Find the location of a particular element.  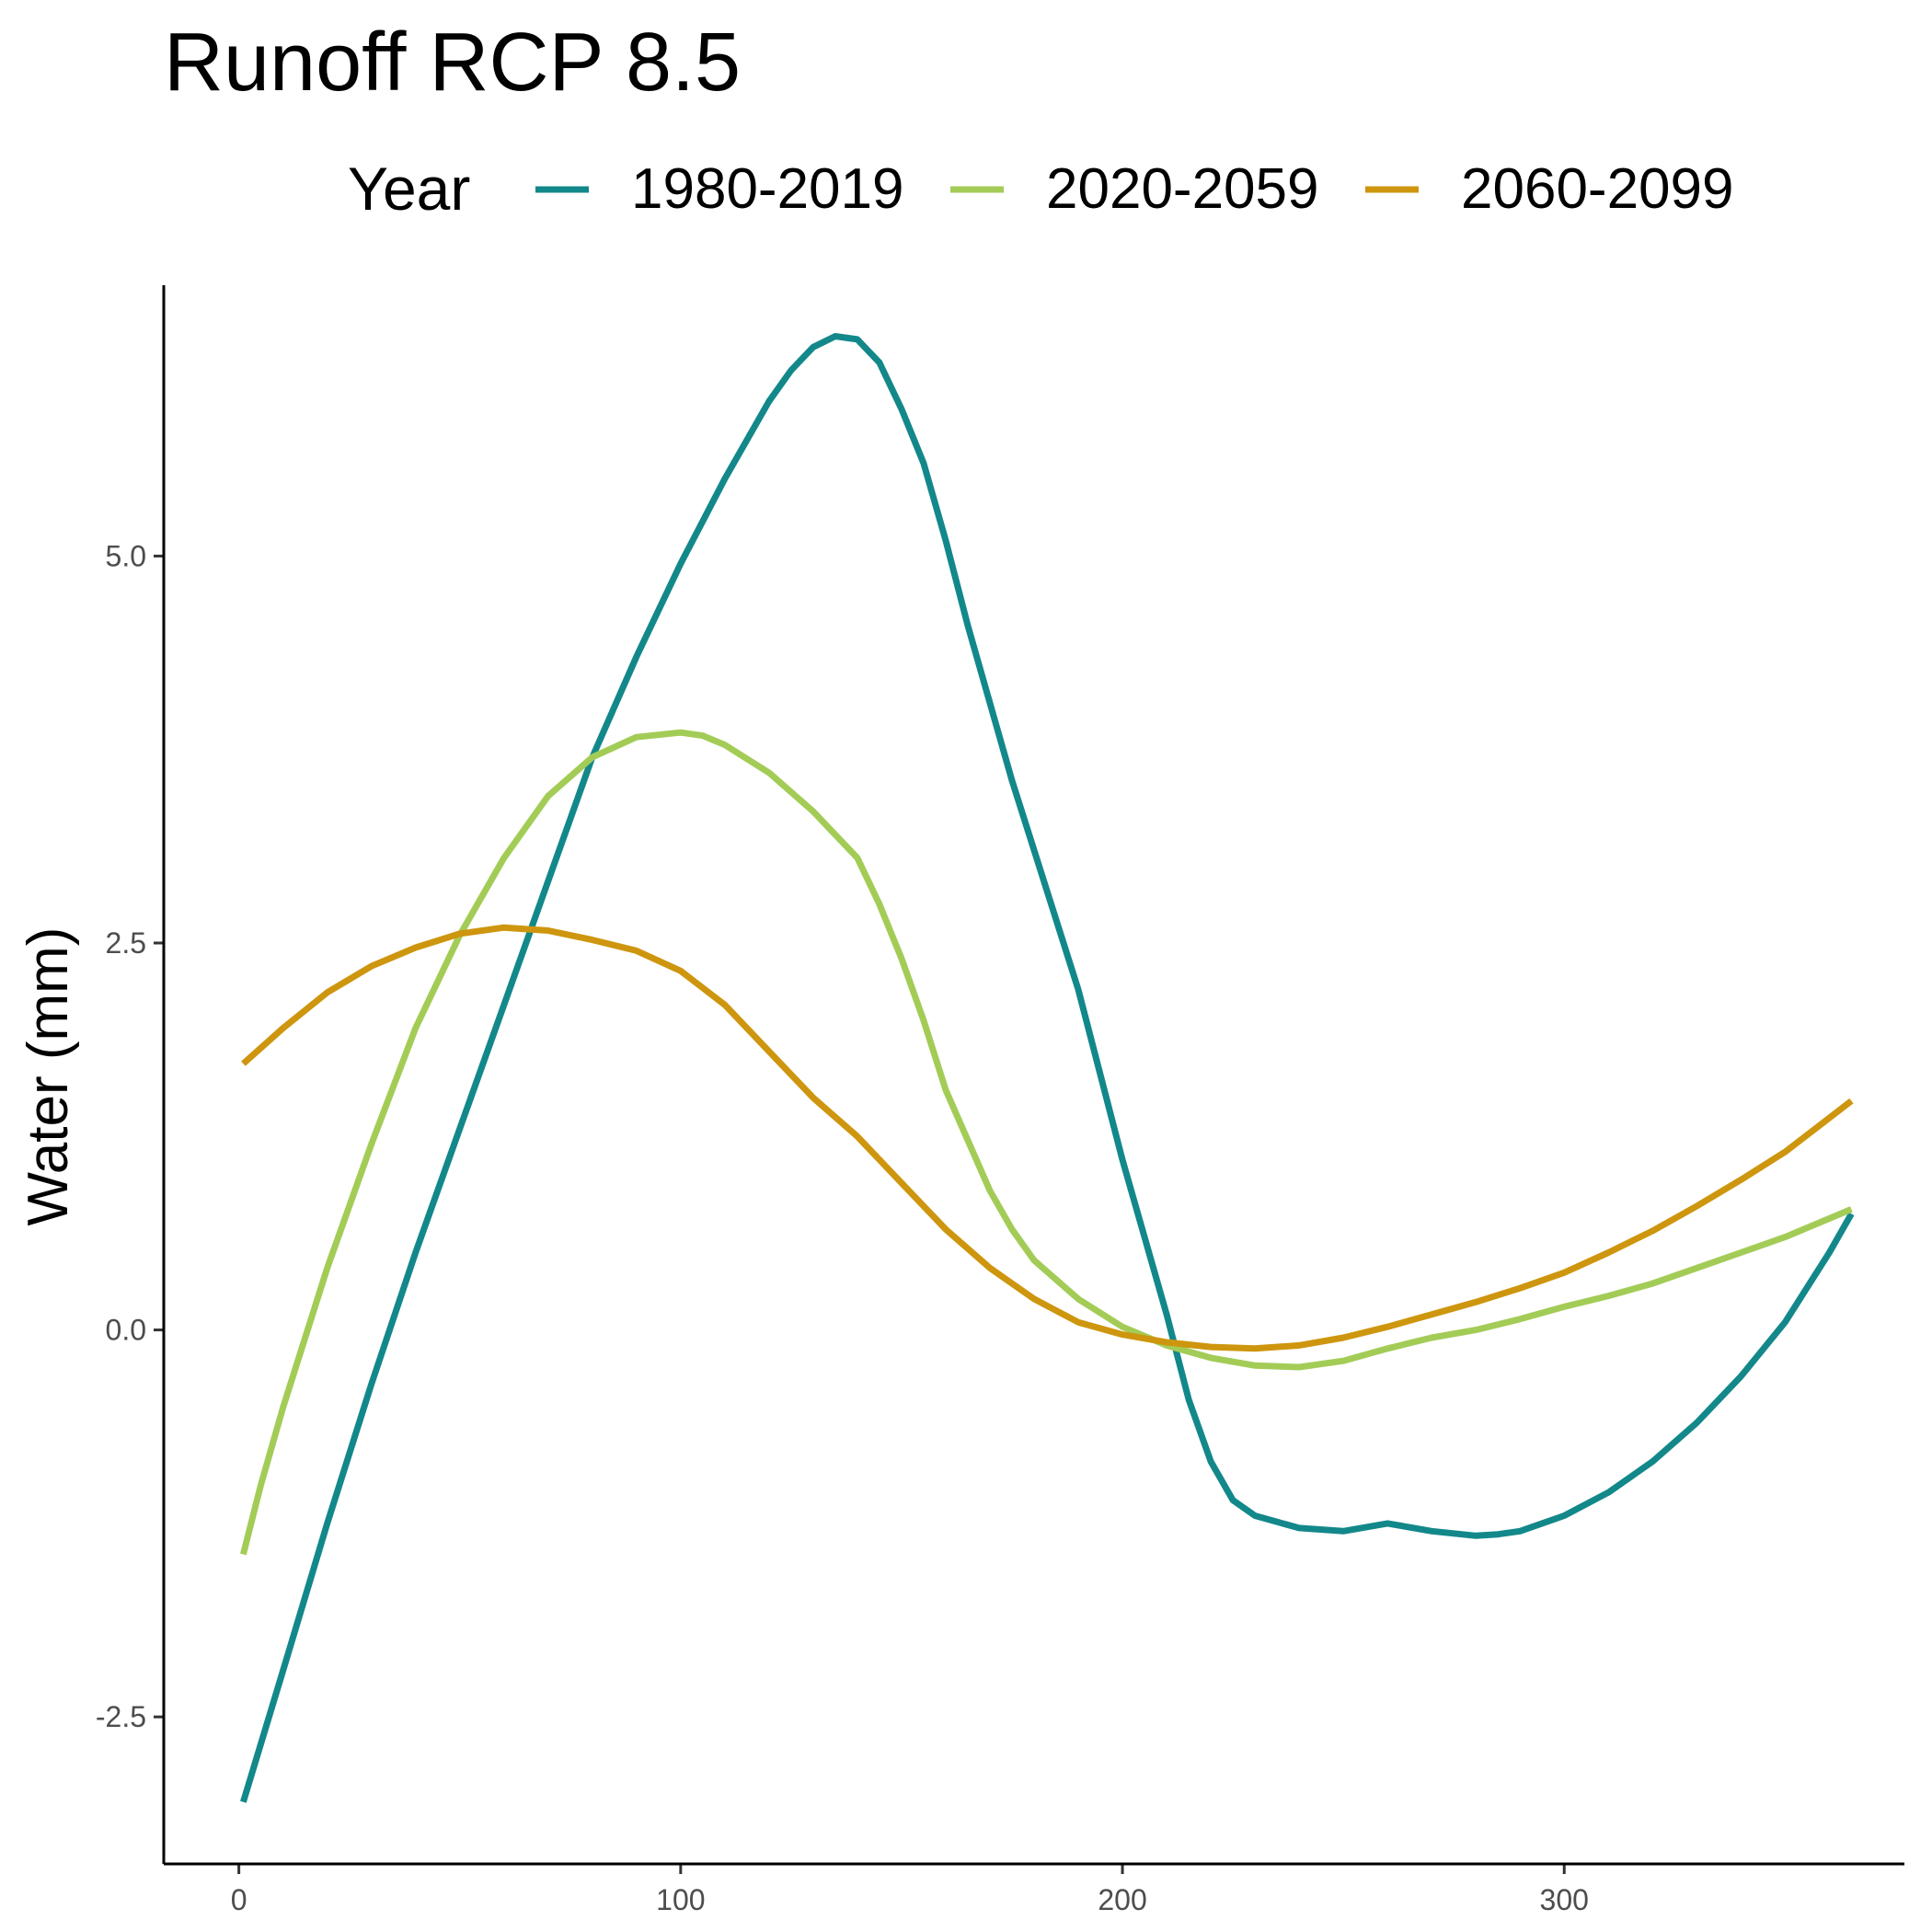

y-axis-label: Water (mm) is located at coordinates (48, 1076).